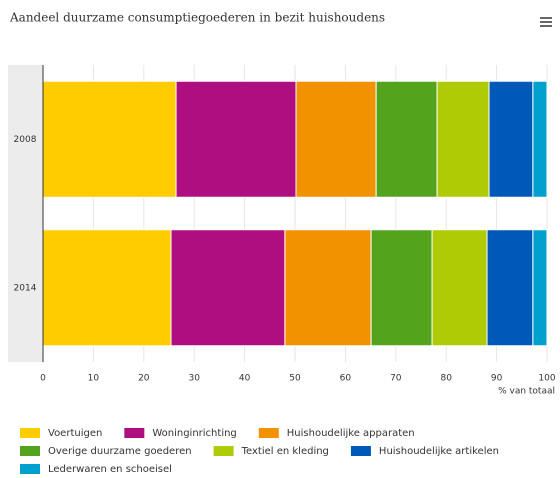  Describe the element at coordinates (245, 379) in the screenshot. I see `x-tick-label: 40` at that location.